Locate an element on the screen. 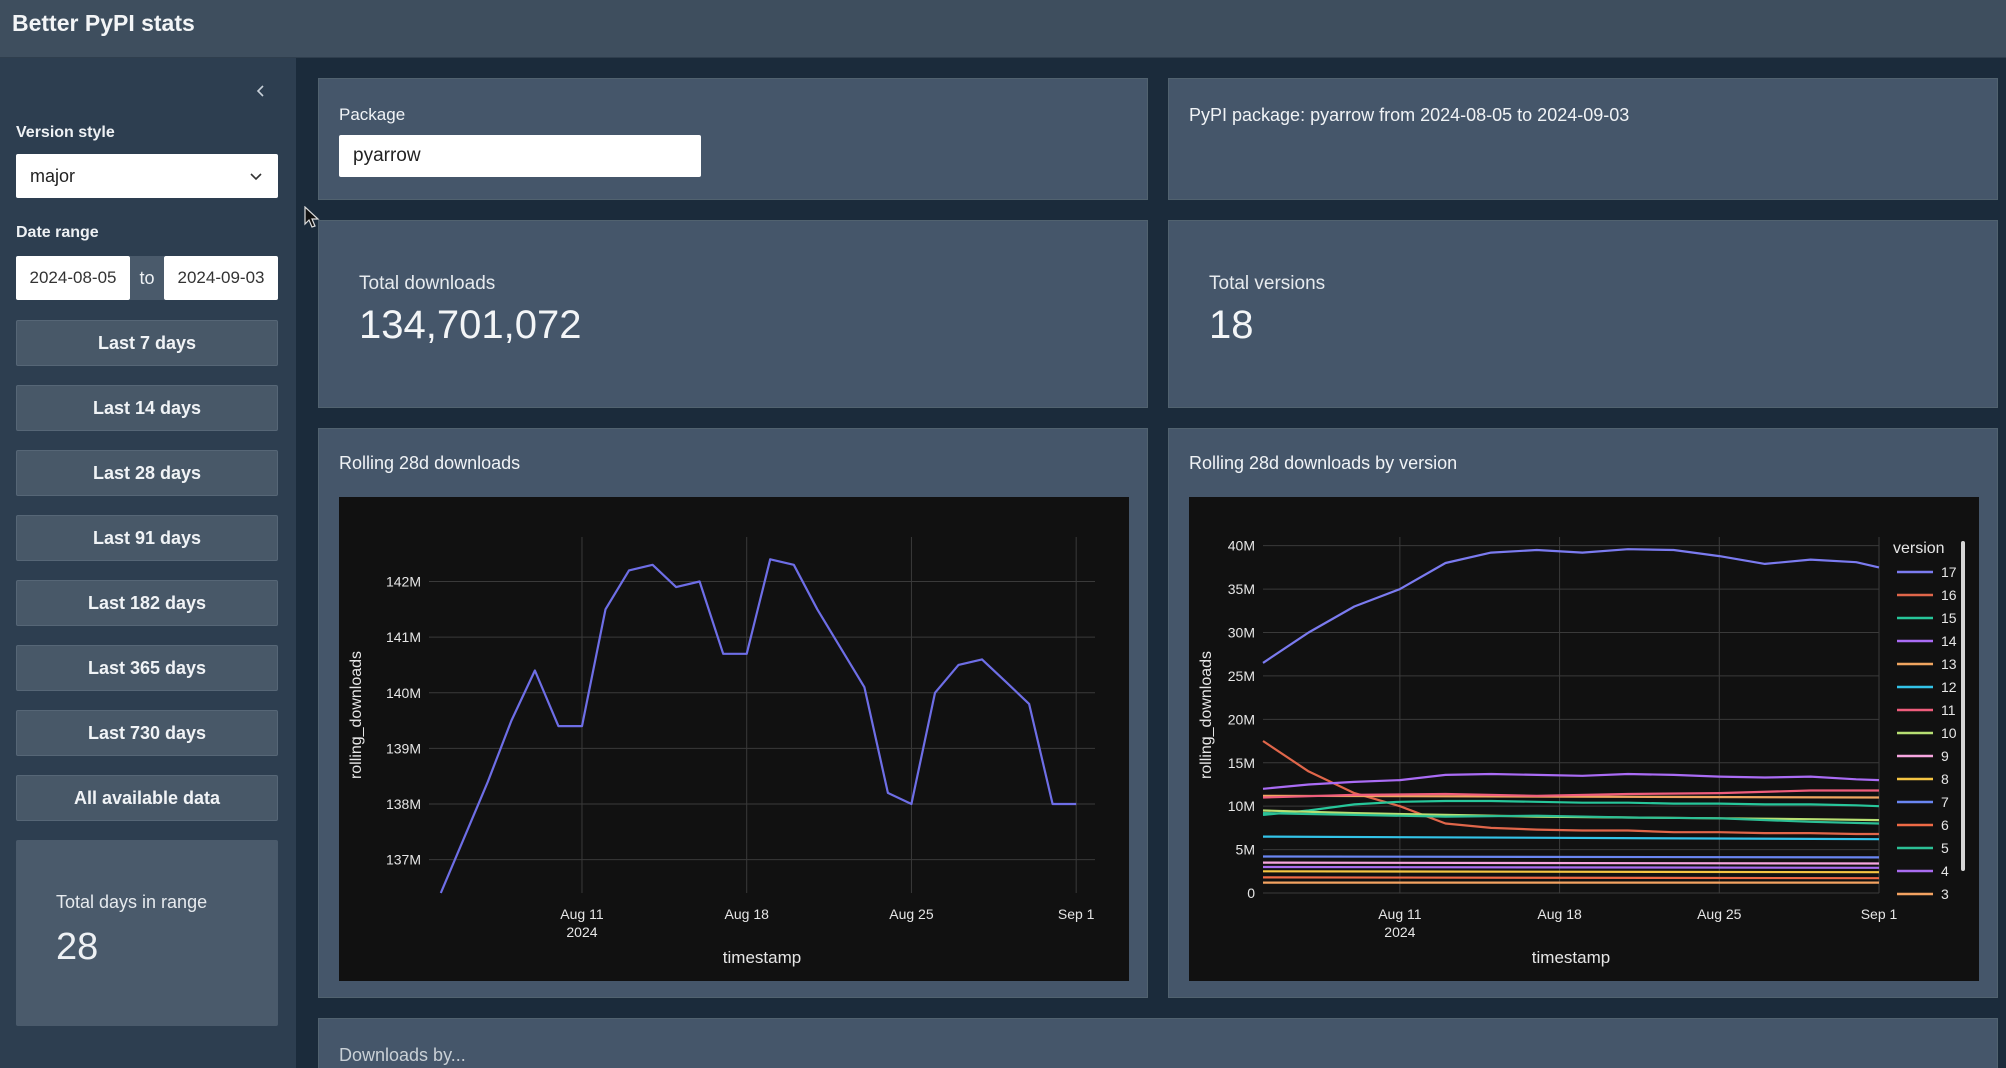 The width and height of the screenshot is (2006, 1068). date-range-label: Date range is located at coordinates (57, 232).